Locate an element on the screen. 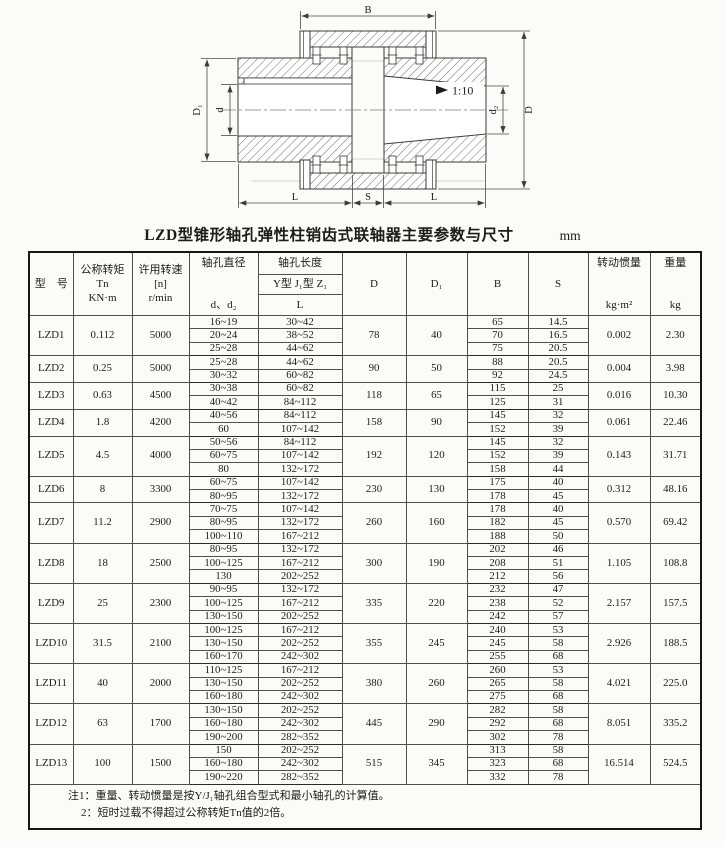  taper-label: 1:10 is located at coordinates (462, 91).